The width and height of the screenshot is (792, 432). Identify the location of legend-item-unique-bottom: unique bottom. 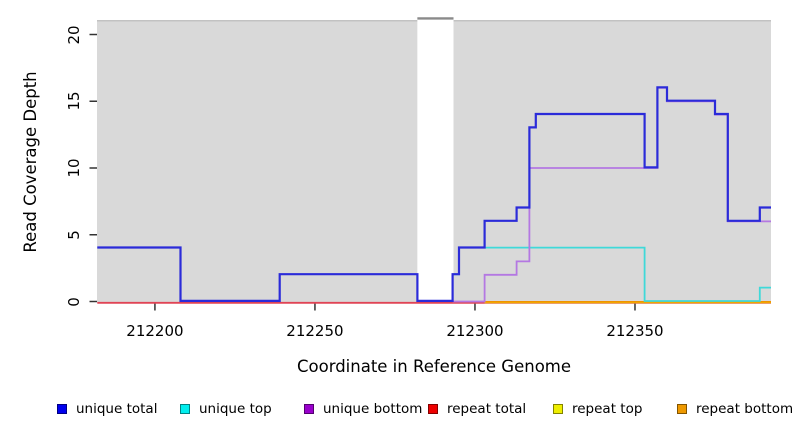
(363, 409).